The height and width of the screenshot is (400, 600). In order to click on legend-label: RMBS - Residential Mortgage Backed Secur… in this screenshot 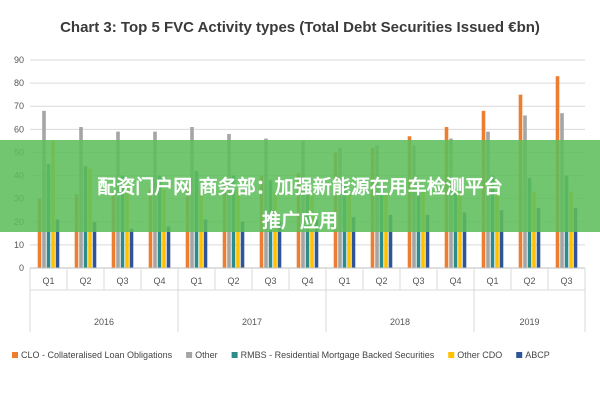, I will do `click(338, 355)`.